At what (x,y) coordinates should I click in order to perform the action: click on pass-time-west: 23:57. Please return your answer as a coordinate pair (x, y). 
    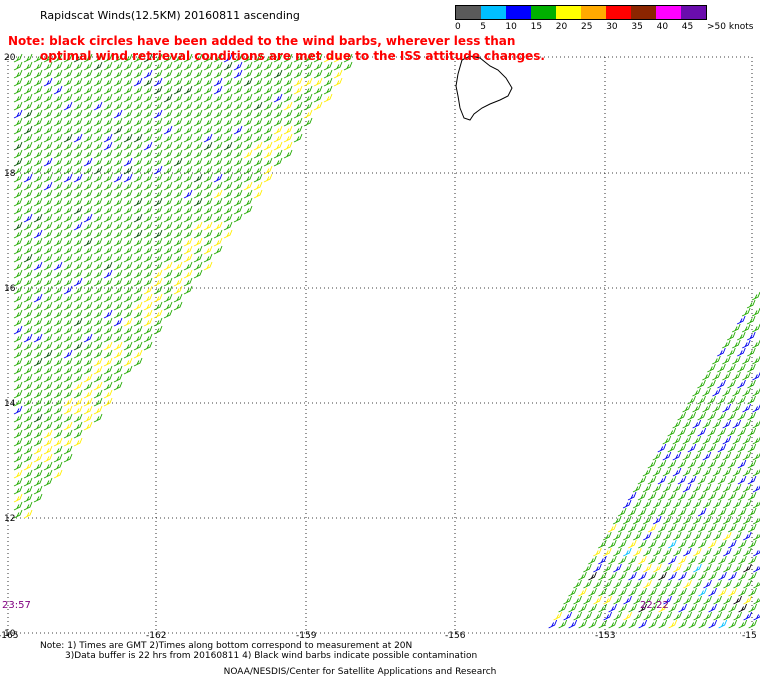
    Looking at the image, I should click on (16, 605).